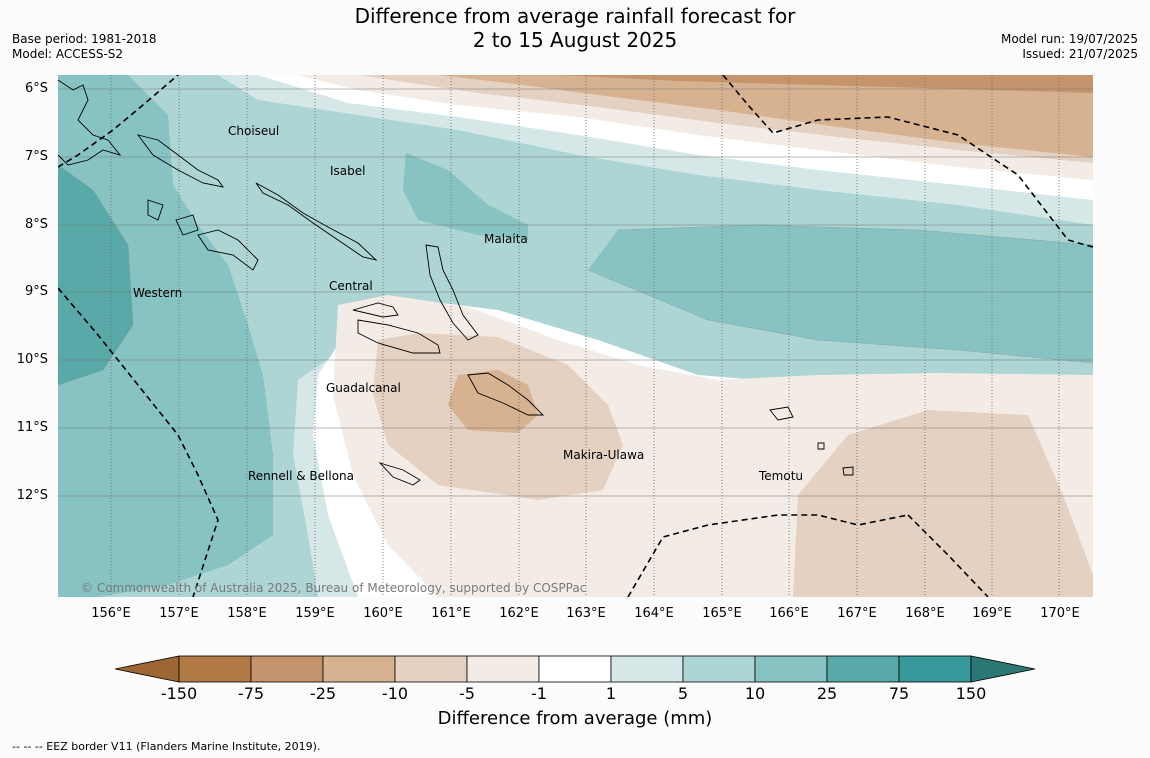 The width and height of the screenshot is (1150, 758). Describe the element at coordinates (383, 613) in the screenshot. I see `lon-label-160e: 160°E` at that location.